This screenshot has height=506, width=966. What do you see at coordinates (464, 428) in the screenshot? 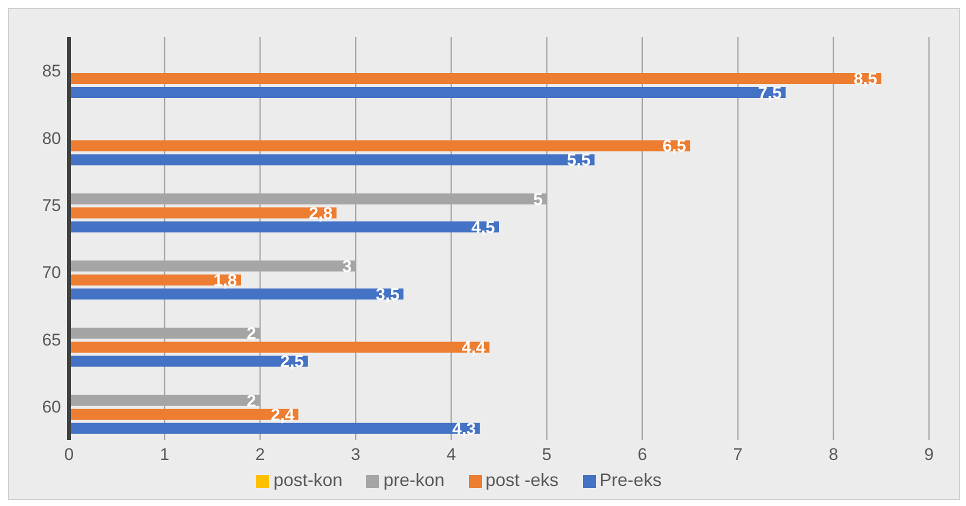
I see `data-label: 4,3` at bounding box center [464, 428].